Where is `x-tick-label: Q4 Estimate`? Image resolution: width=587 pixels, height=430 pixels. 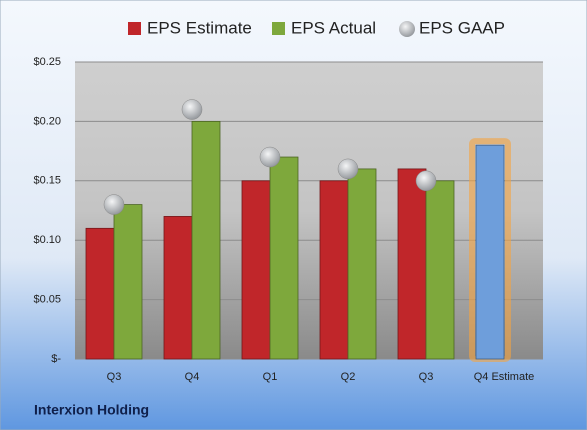
x-tick-label: Q4 Estimate is located at coordinates (504, 377).